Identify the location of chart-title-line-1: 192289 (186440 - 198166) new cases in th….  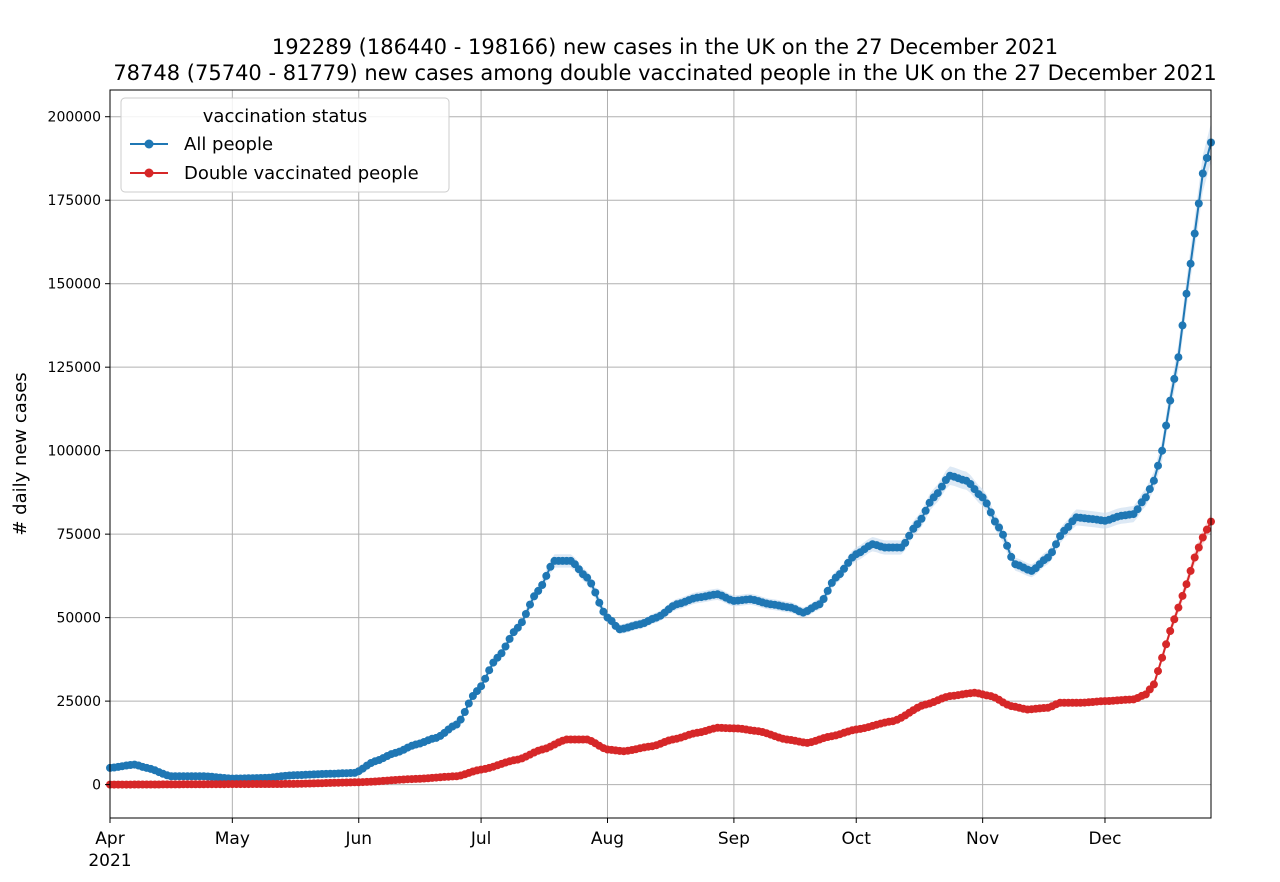
(665, 47).